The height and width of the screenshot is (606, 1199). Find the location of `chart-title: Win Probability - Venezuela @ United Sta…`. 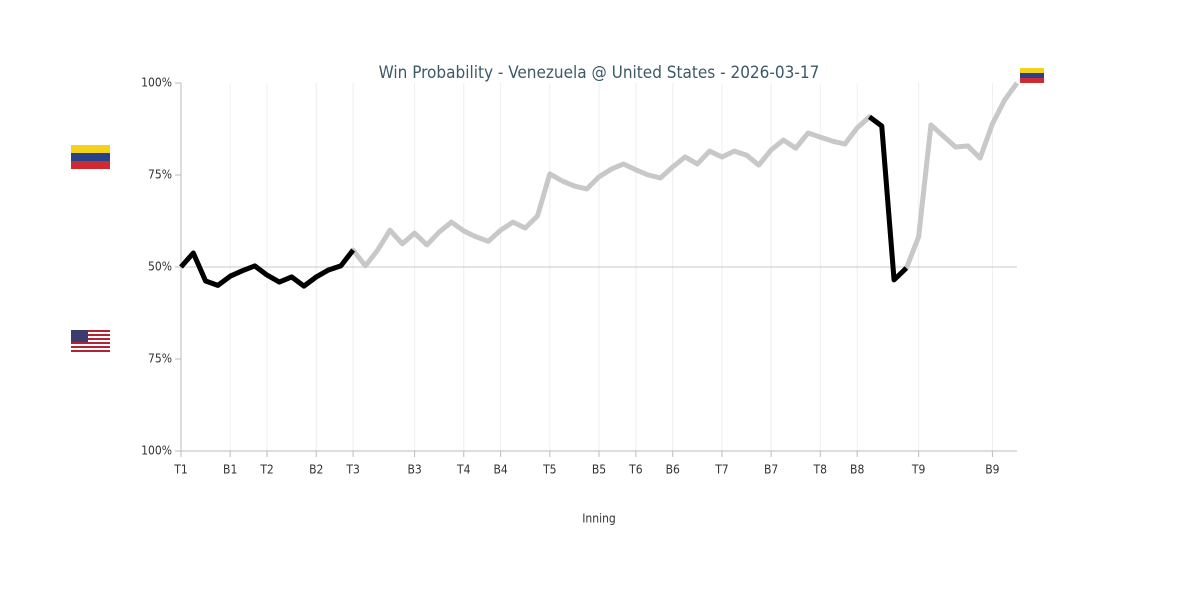

chart-title: Win Probability - Venezuela @ United Sta… is located at coordinates (599, 73).